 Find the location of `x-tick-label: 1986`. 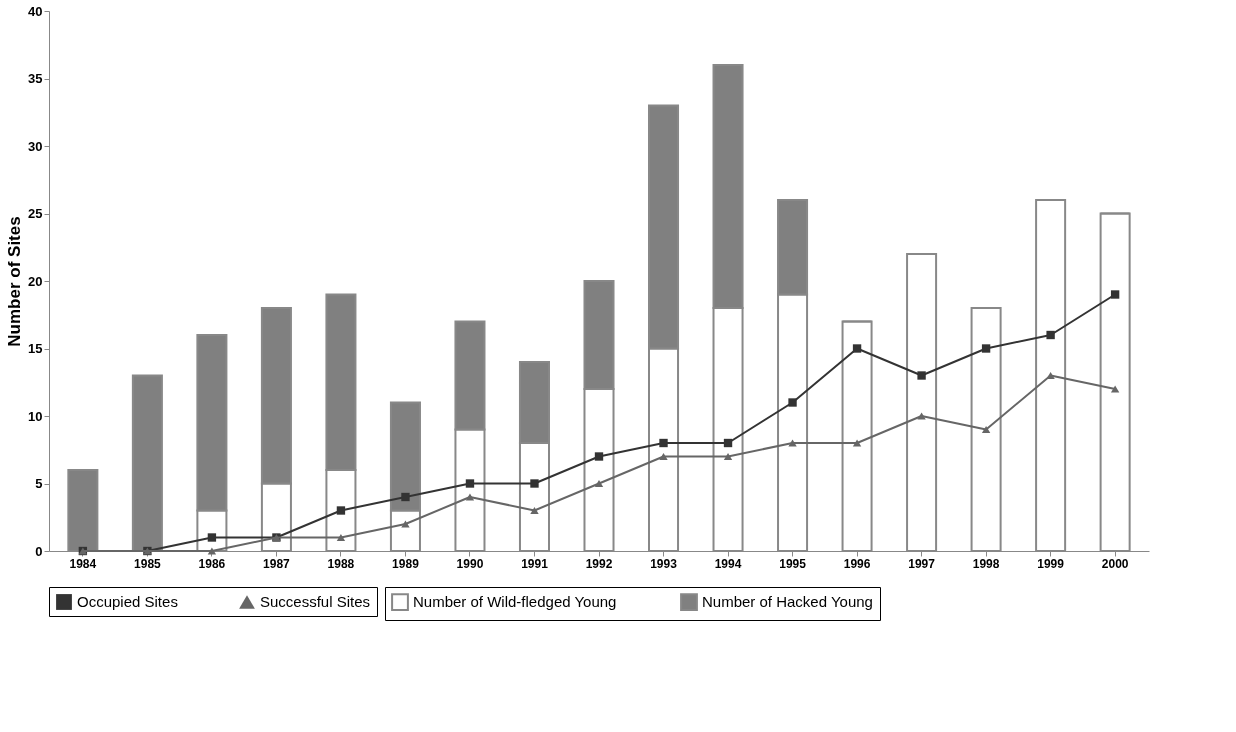

x-tick-label: 1986 is located at coordinates (212, 563).